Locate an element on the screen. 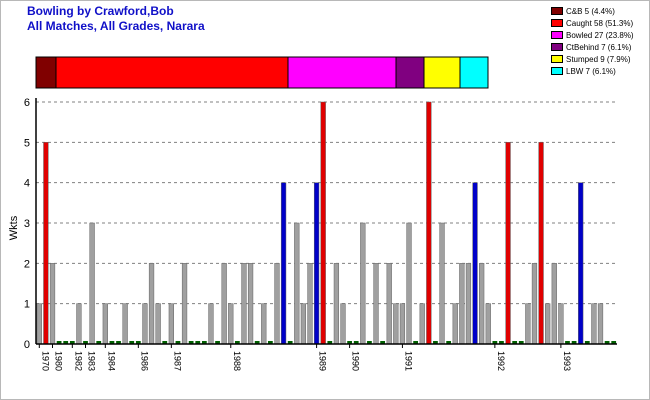 This screenshot has width=650, height=400. legend-item: Caught 58 (51.3%) is located at coordinates (592, 23).